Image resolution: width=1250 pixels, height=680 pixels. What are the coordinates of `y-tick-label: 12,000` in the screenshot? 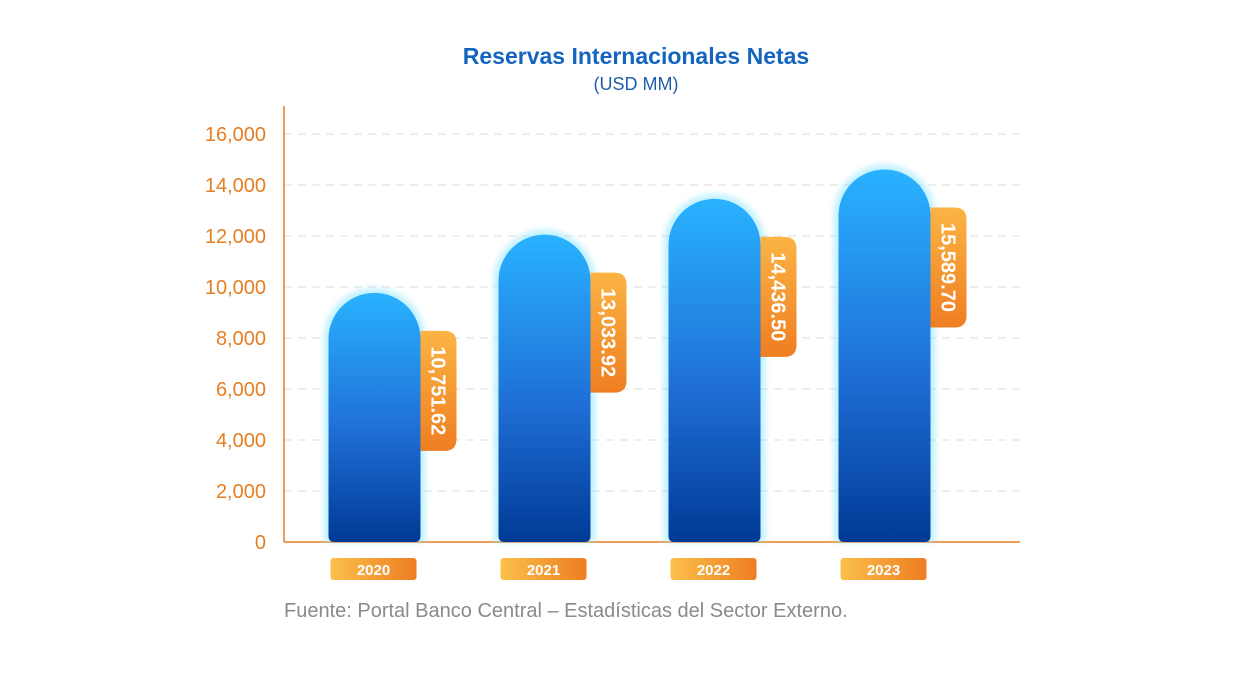 It's located at (235, 237).